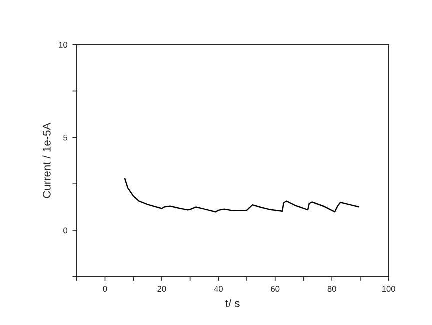 Image resolution: width=432 pixels, height=325 pixels. What do you see at coordinates (218, 289) in the screenshot?
I see `x-tick-label: 40` at bounding box center [218, 289].